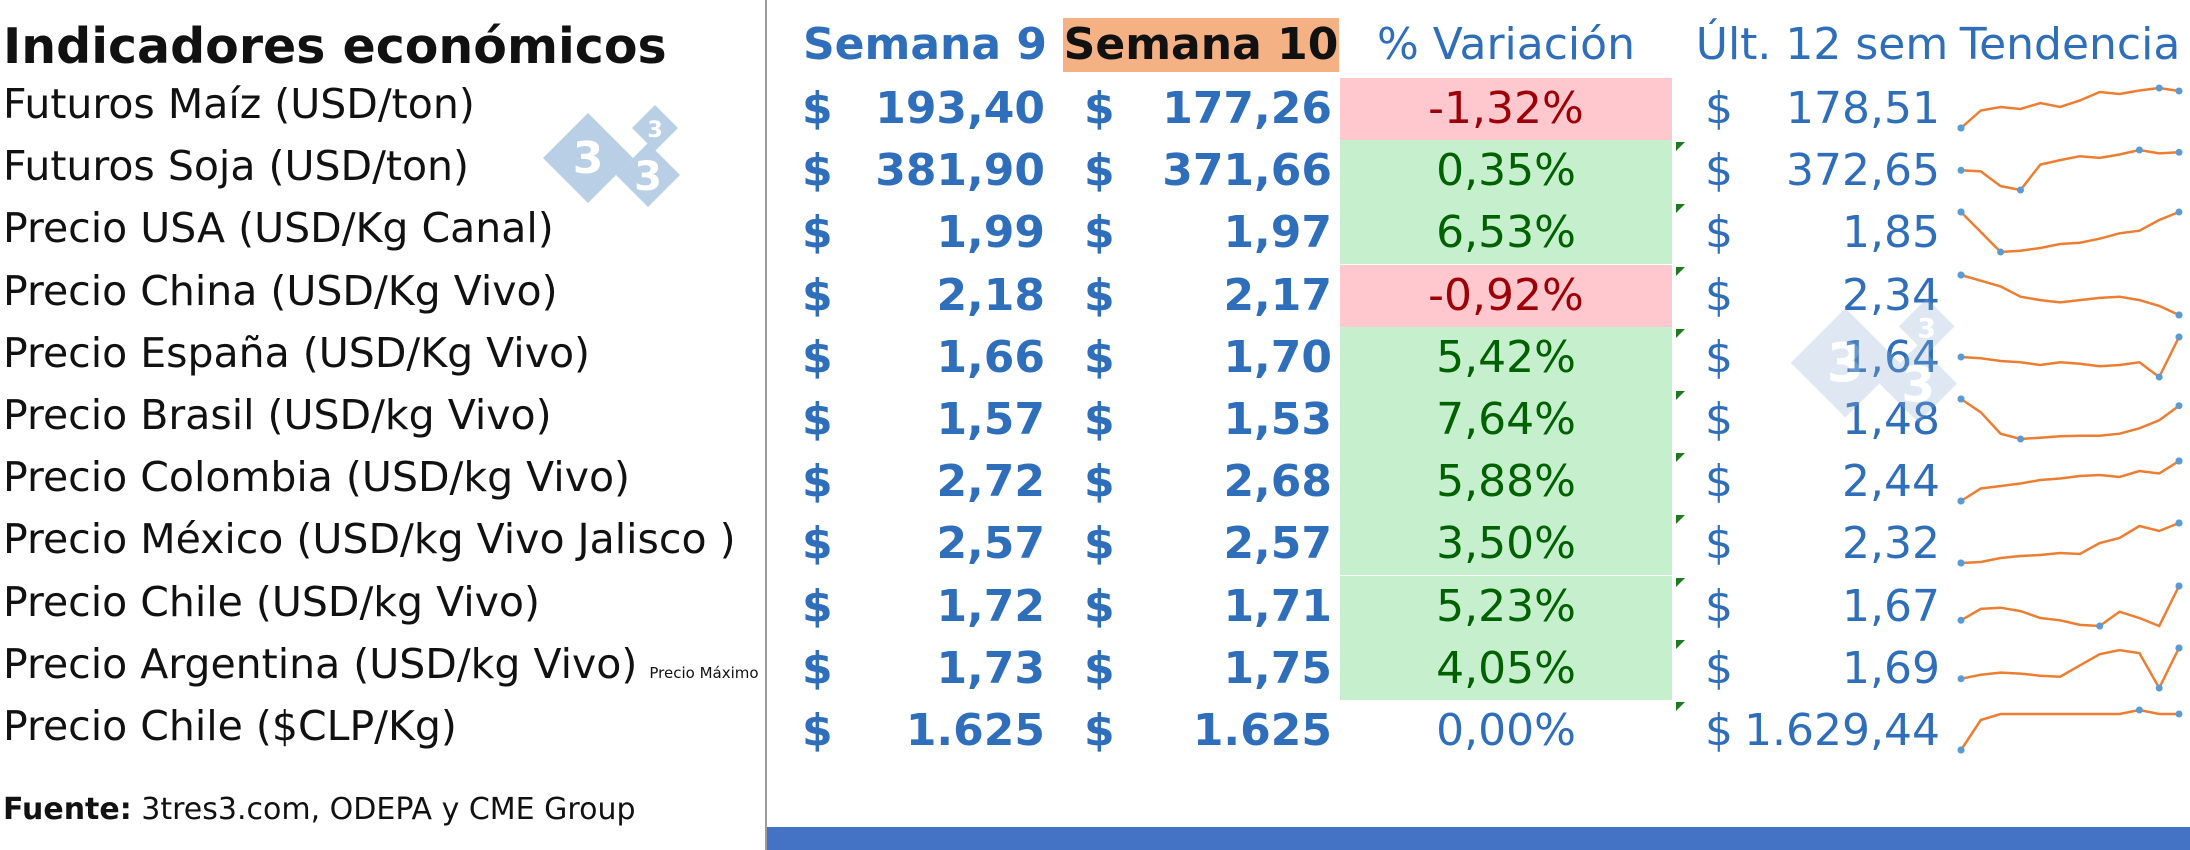 The image size is (2190, 850). Describe the element at coordinates (280, 291) in the screenshot. I see `indicator-name: Precio China (USD/Kg Vivo)` at that location.